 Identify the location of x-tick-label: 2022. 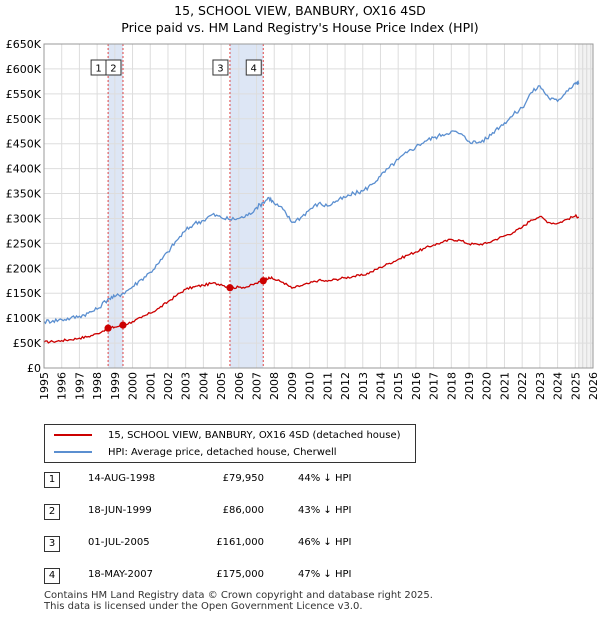
(522, 386).